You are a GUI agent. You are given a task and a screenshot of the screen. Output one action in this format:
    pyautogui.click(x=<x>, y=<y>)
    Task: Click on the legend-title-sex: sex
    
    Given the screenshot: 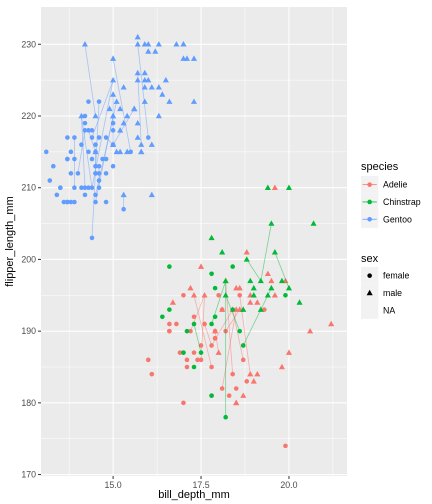 What is the action you would take?
    pyautogui.click(x=370, y=259)
    